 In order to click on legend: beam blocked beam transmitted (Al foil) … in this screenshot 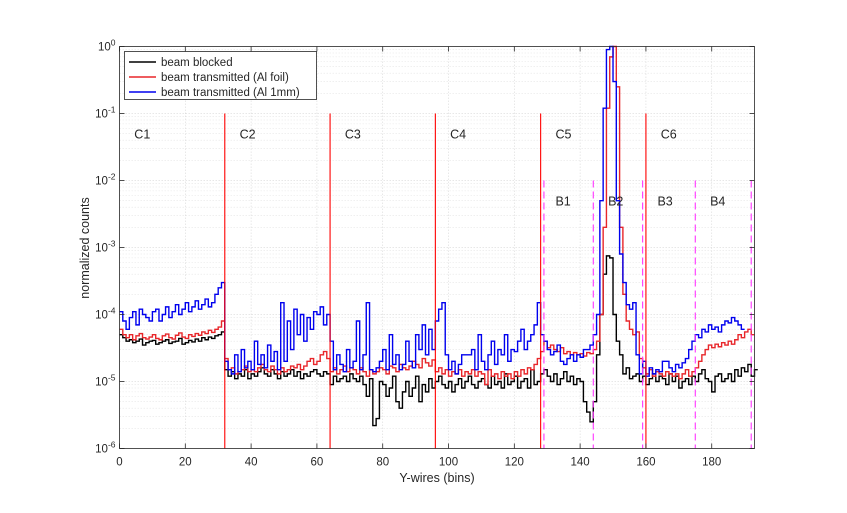, I will do `click(220, 75)`.